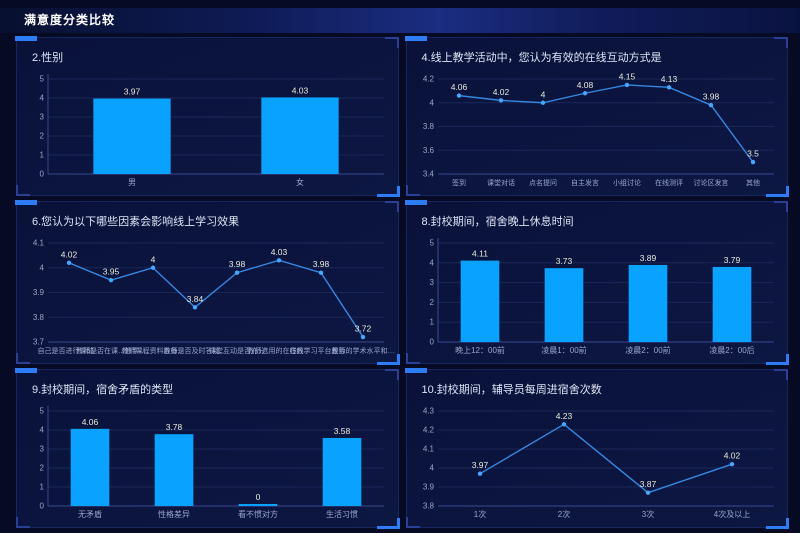 This screenshot has height=533, width=800. I want to click on svg-text: 在线测评, so click(669, 182).